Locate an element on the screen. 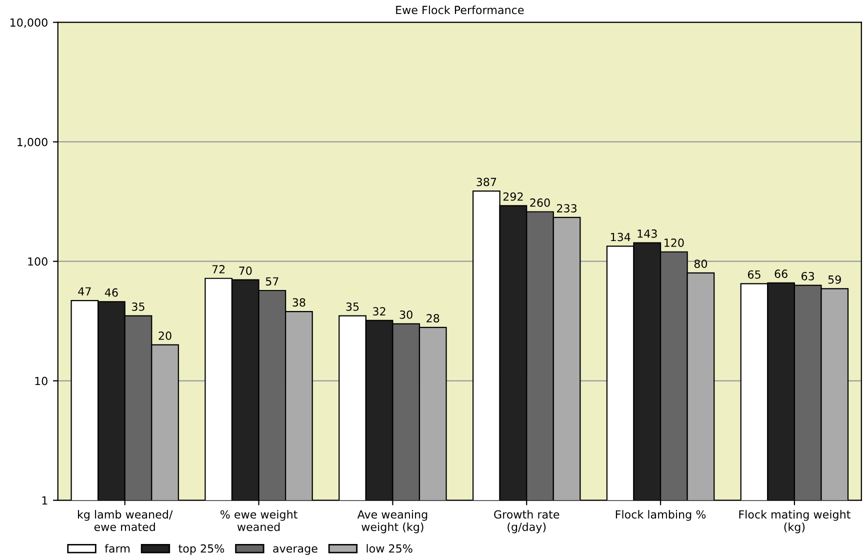 The image size is (864, 559). data-label: 70 is located at coordinates (245, 270).